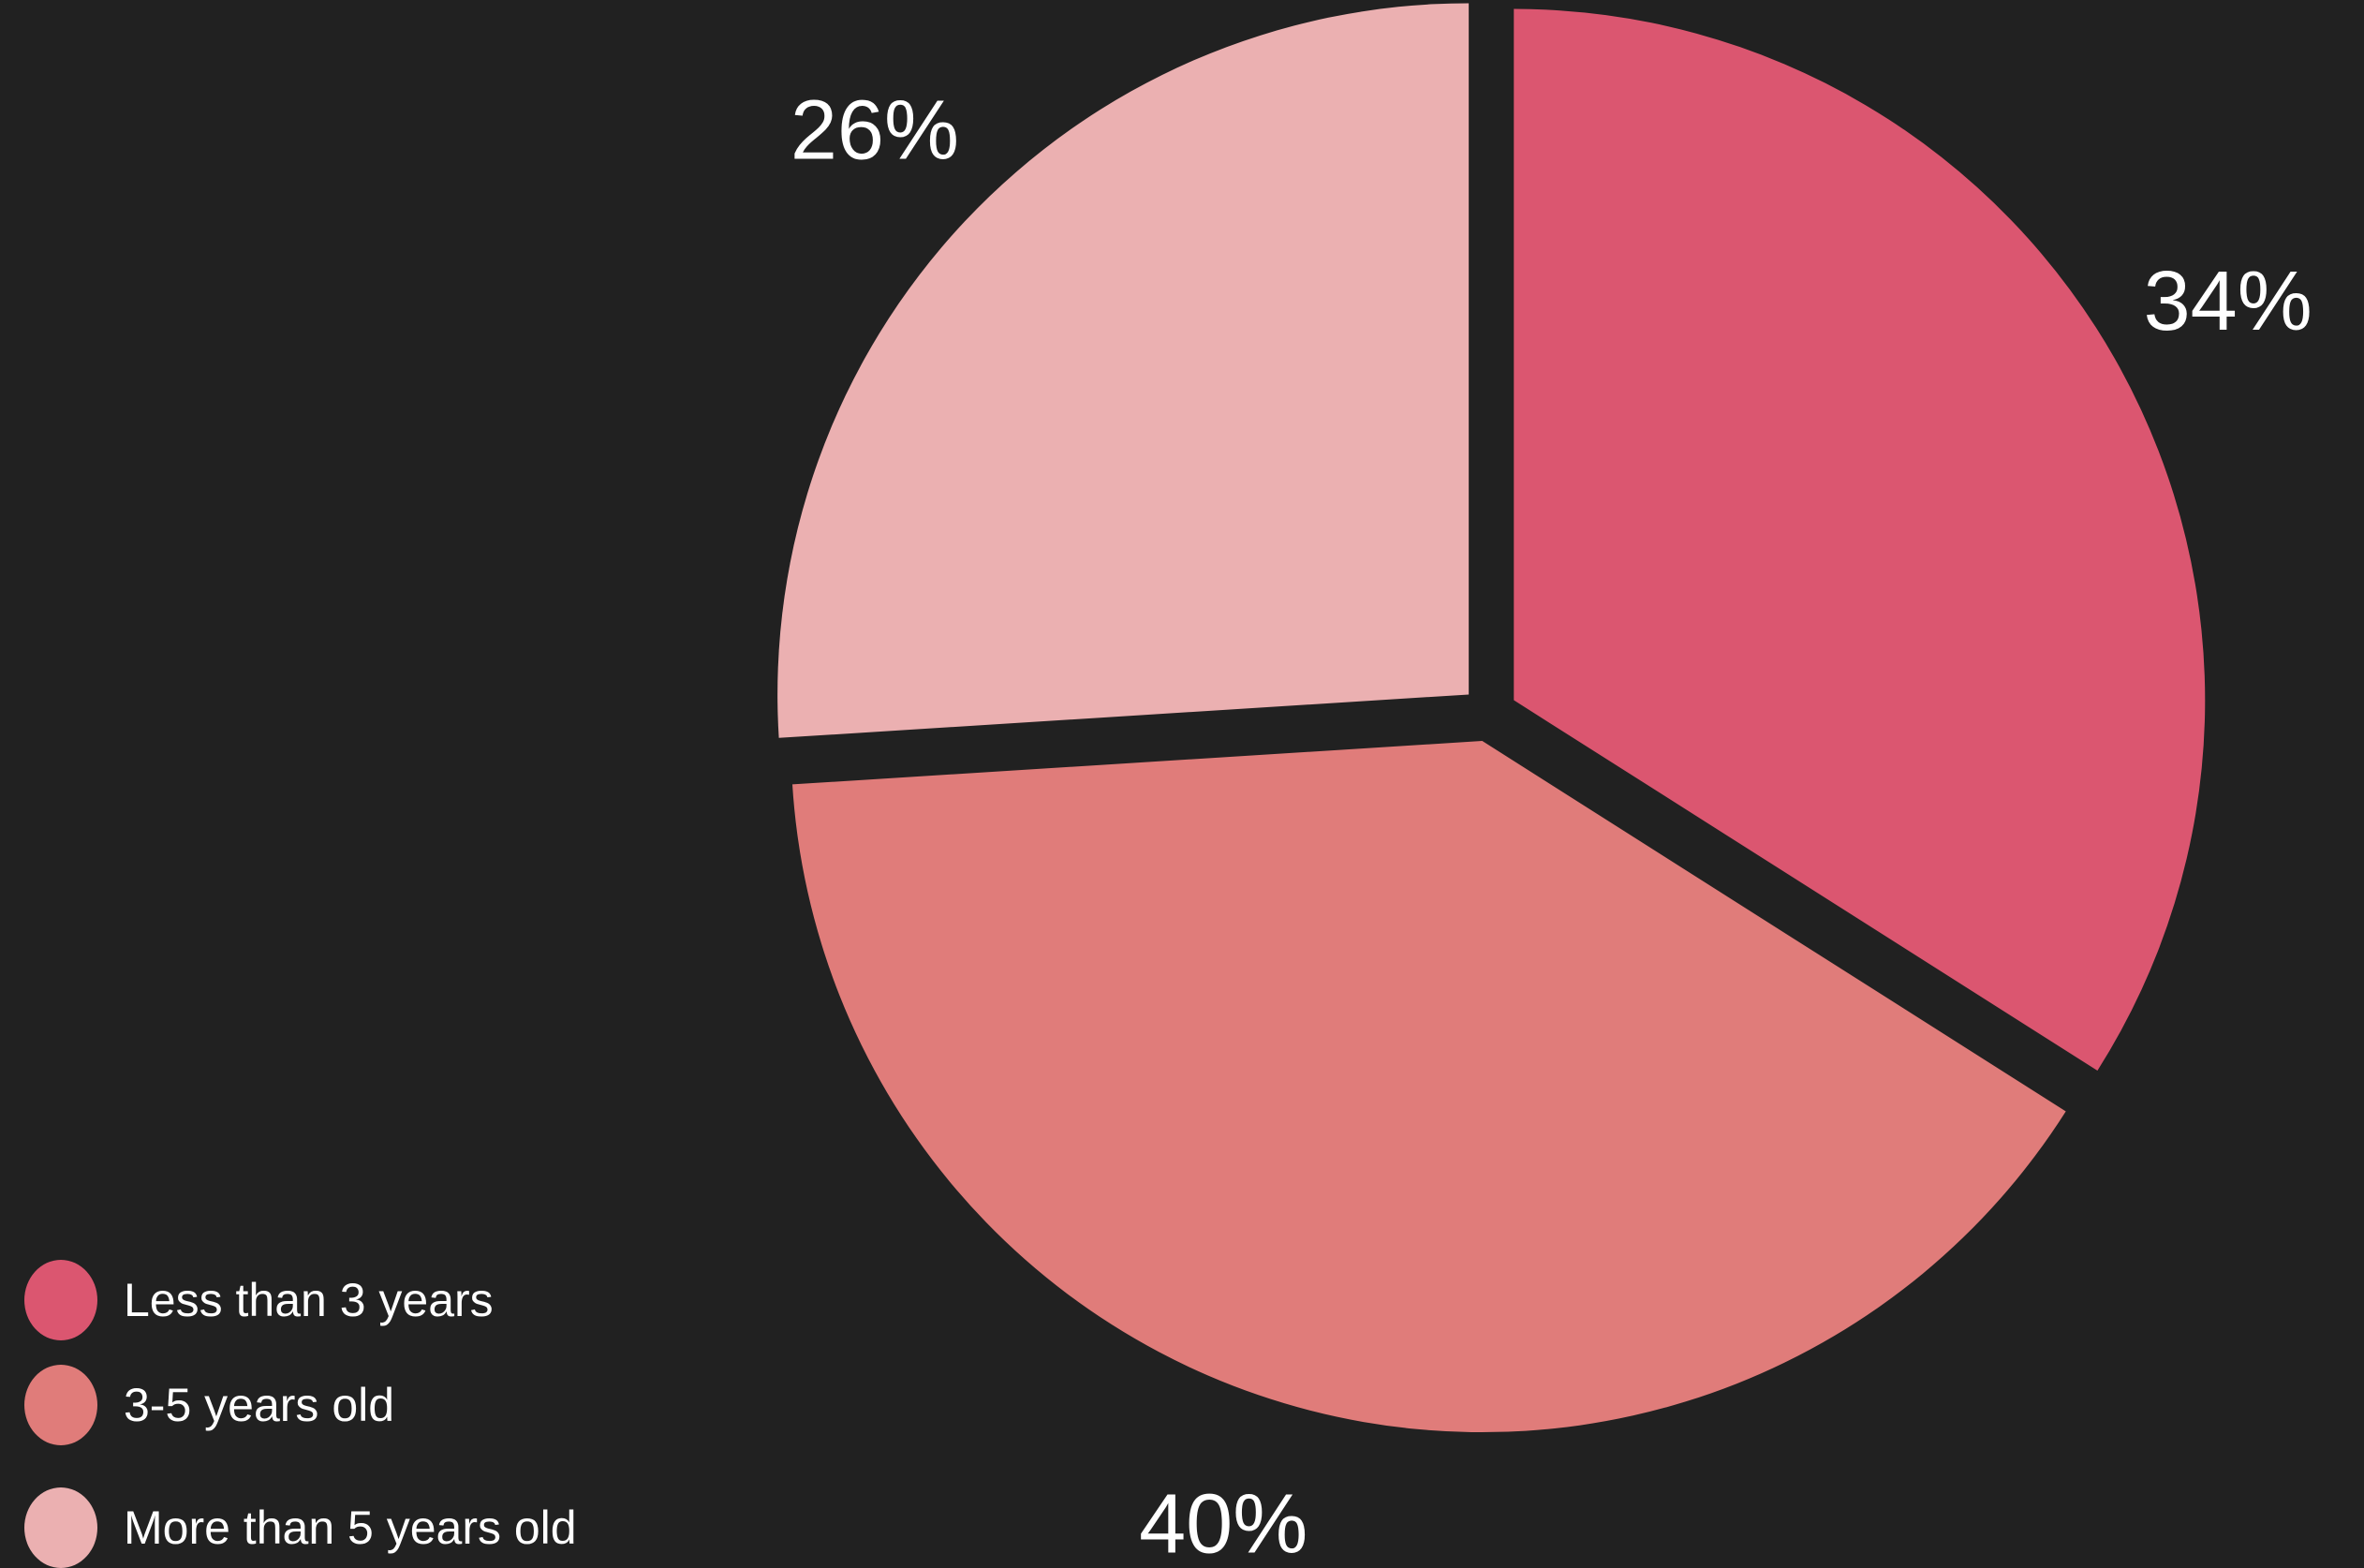 Image resolution: width=2364 pixels, height=1568 pixels. What do you see at coordinates (875, 131) in the screenshot?
I see `pie-slice-value-label: 26%` at bounding box center [875, 131].